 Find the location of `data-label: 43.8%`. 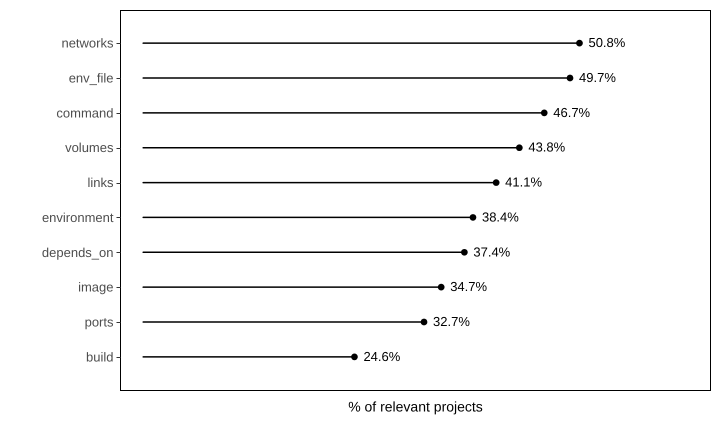

data-label: 43.8% is located at coordinates (547, 147).